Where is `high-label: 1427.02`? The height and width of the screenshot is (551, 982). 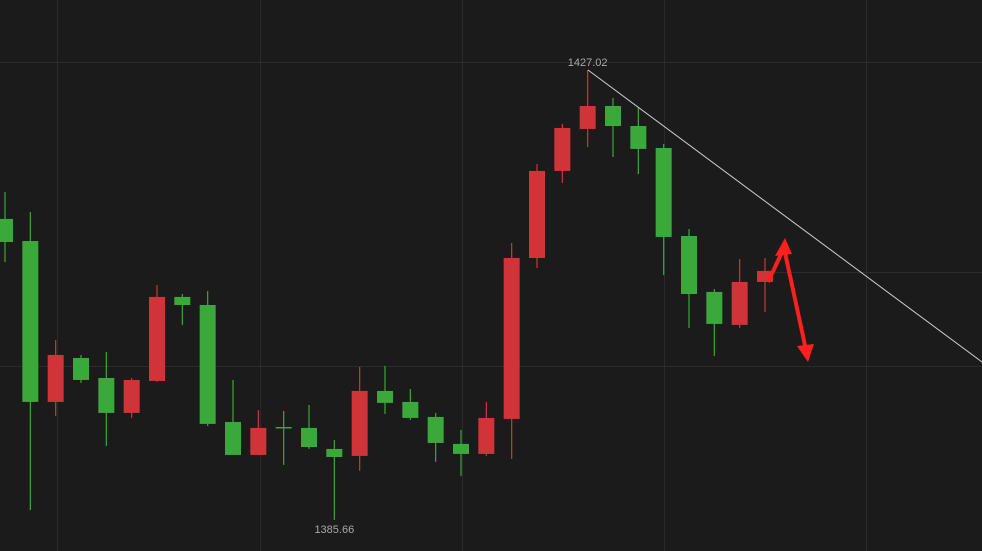
high-label: 1427.02 is located at coordinates (588, 63).